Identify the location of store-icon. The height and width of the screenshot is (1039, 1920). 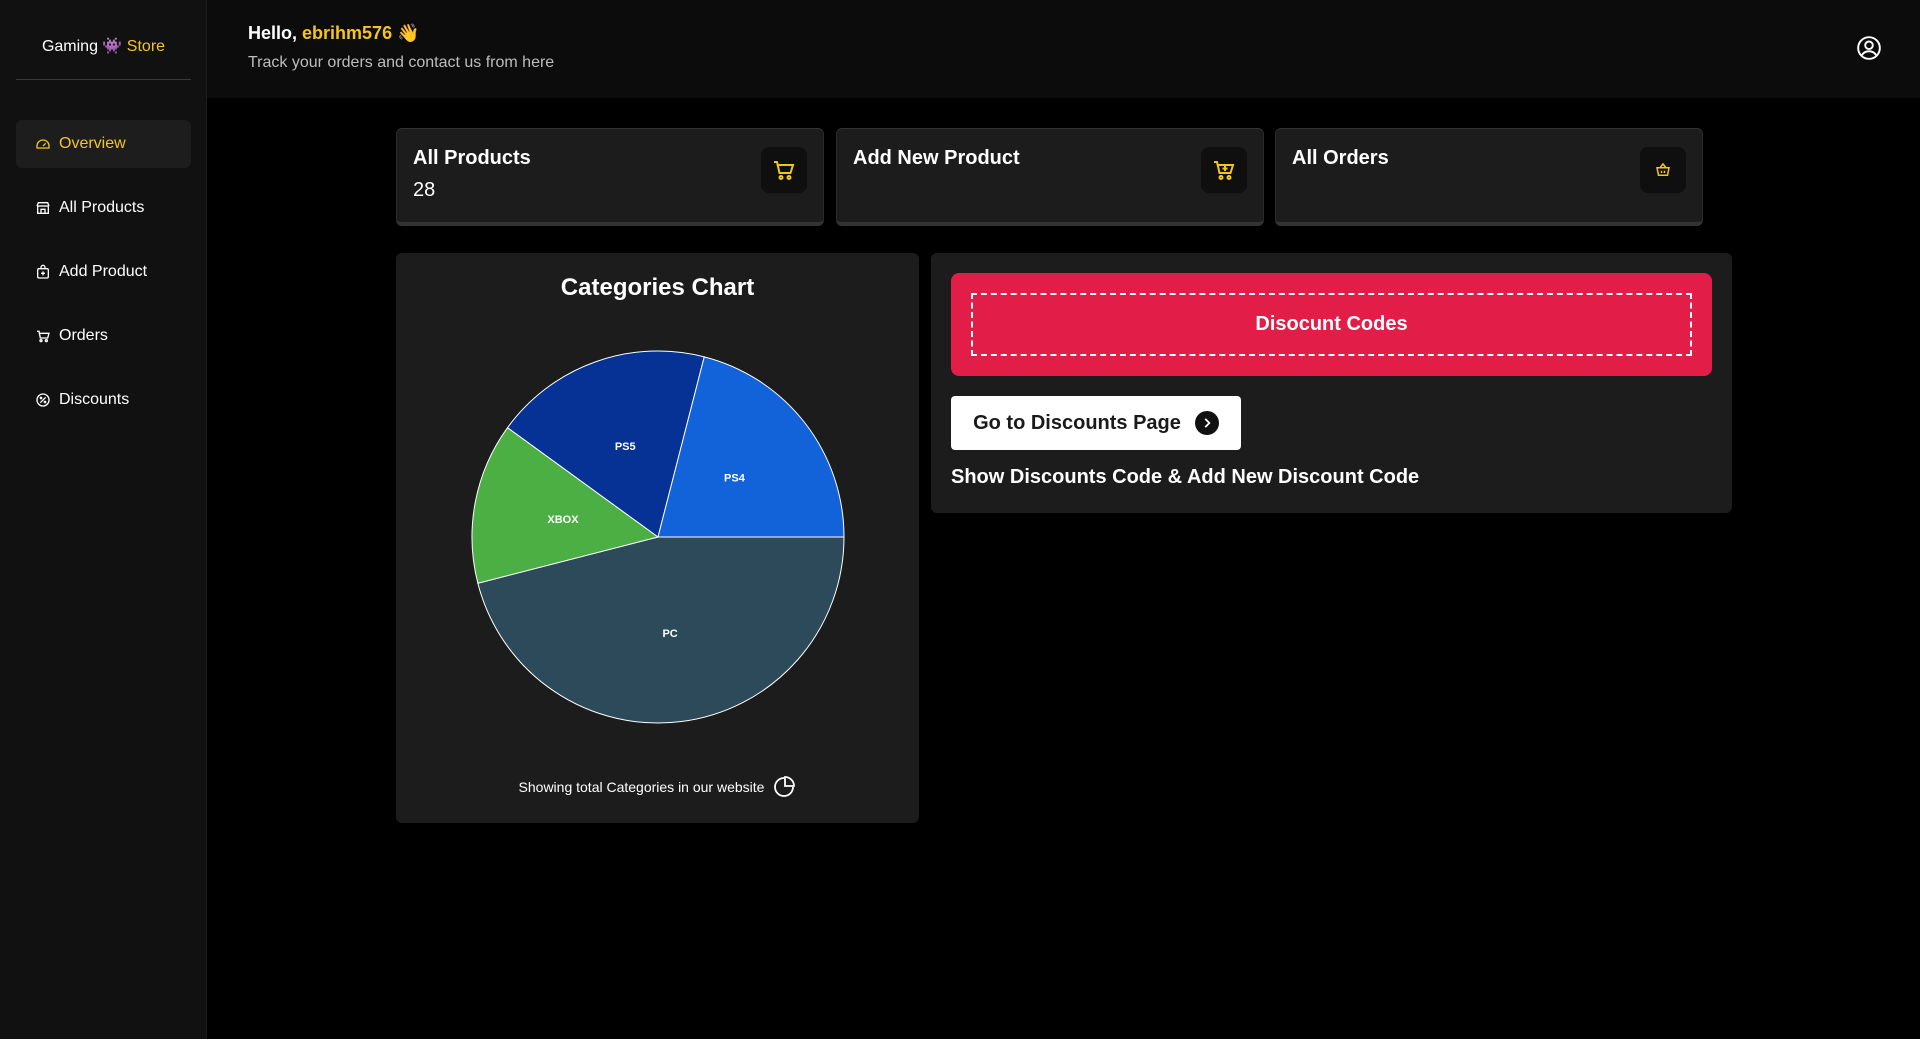
(43, 208).